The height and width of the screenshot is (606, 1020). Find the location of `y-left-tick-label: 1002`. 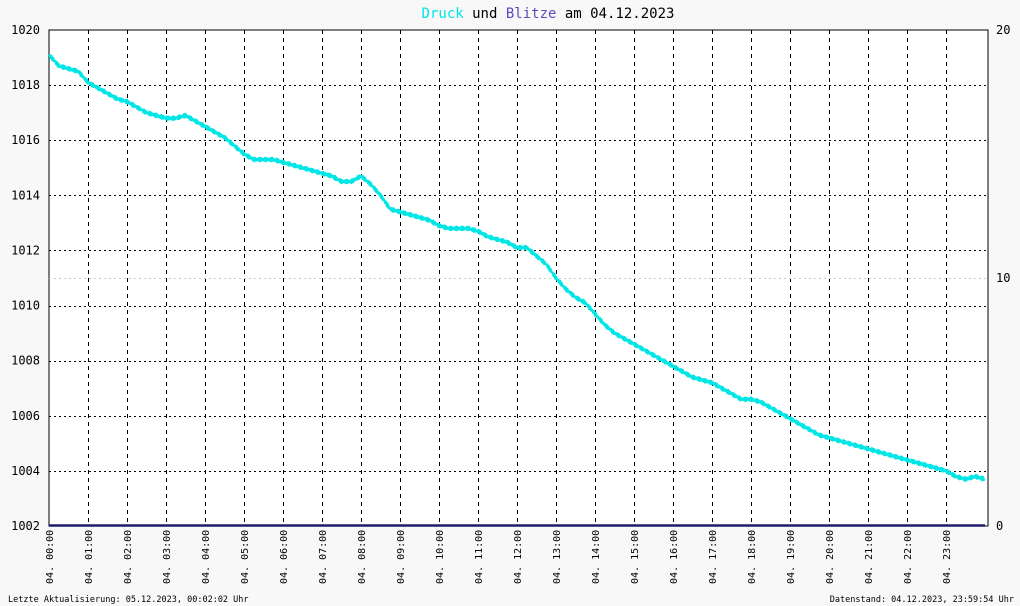

y-left-tick-label: 1002 is located at coordinates (25, 526).